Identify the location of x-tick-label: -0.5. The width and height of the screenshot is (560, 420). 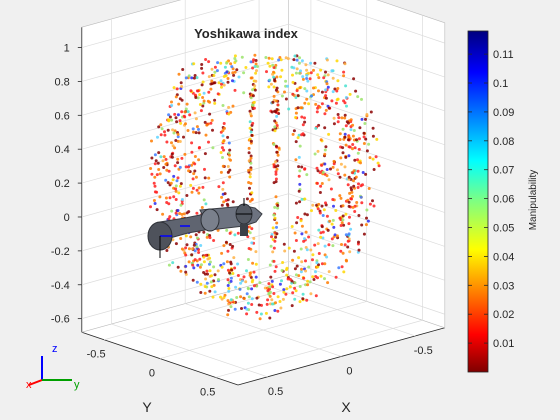
(423, 351).